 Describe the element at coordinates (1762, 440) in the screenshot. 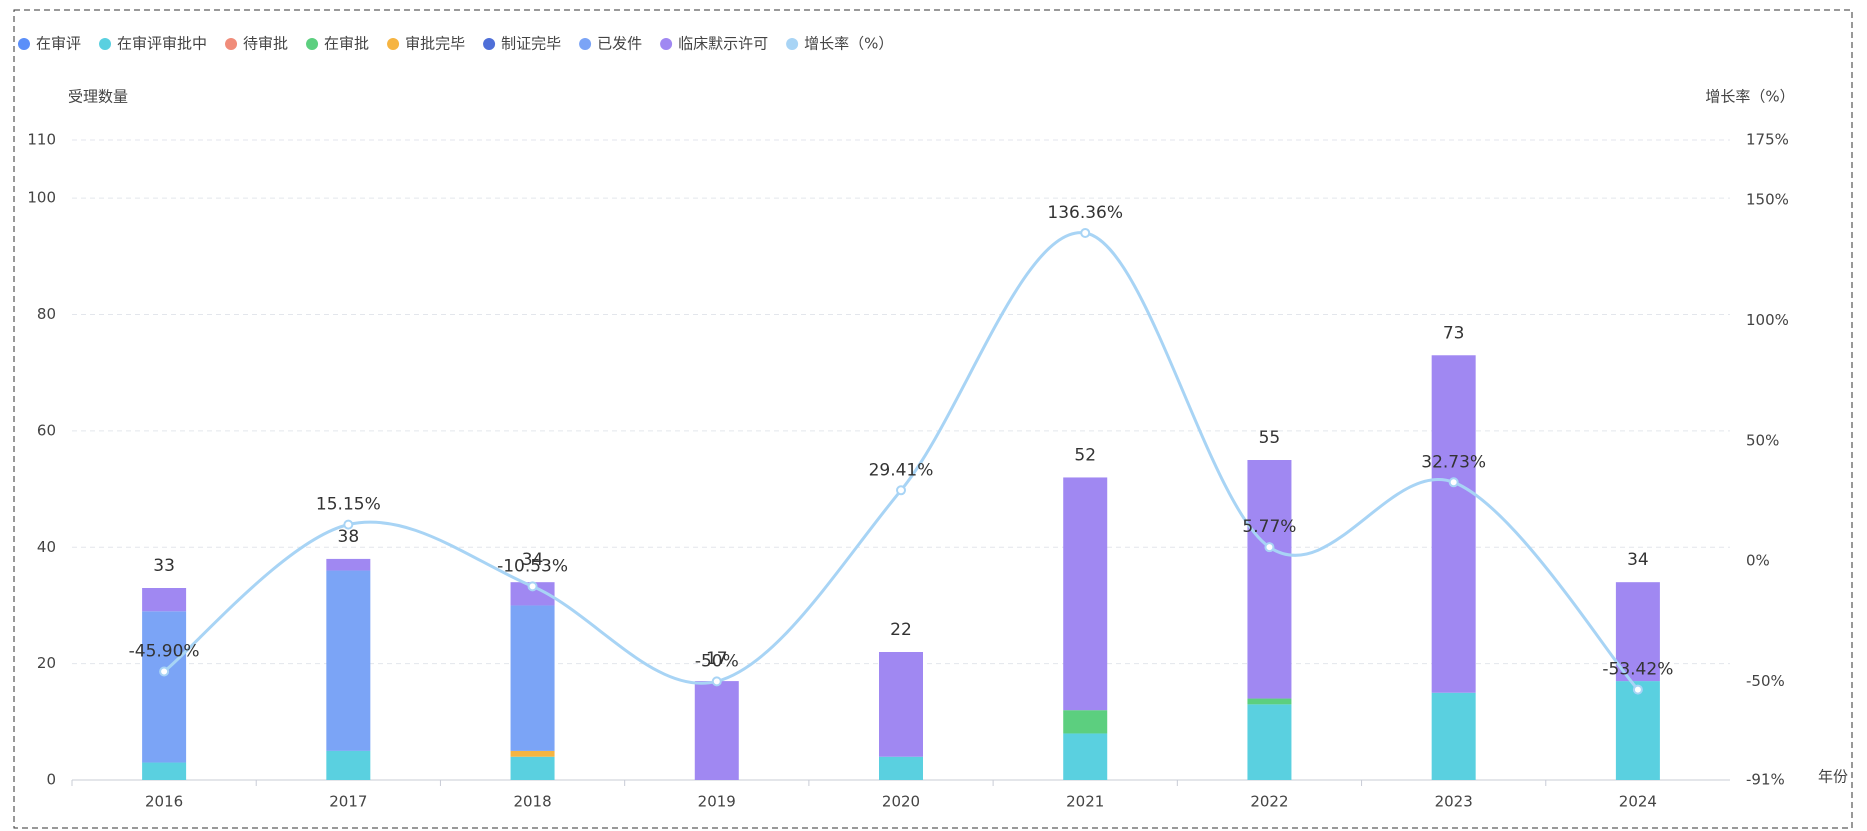

I see `y2-tick-label: 50%` at that location.